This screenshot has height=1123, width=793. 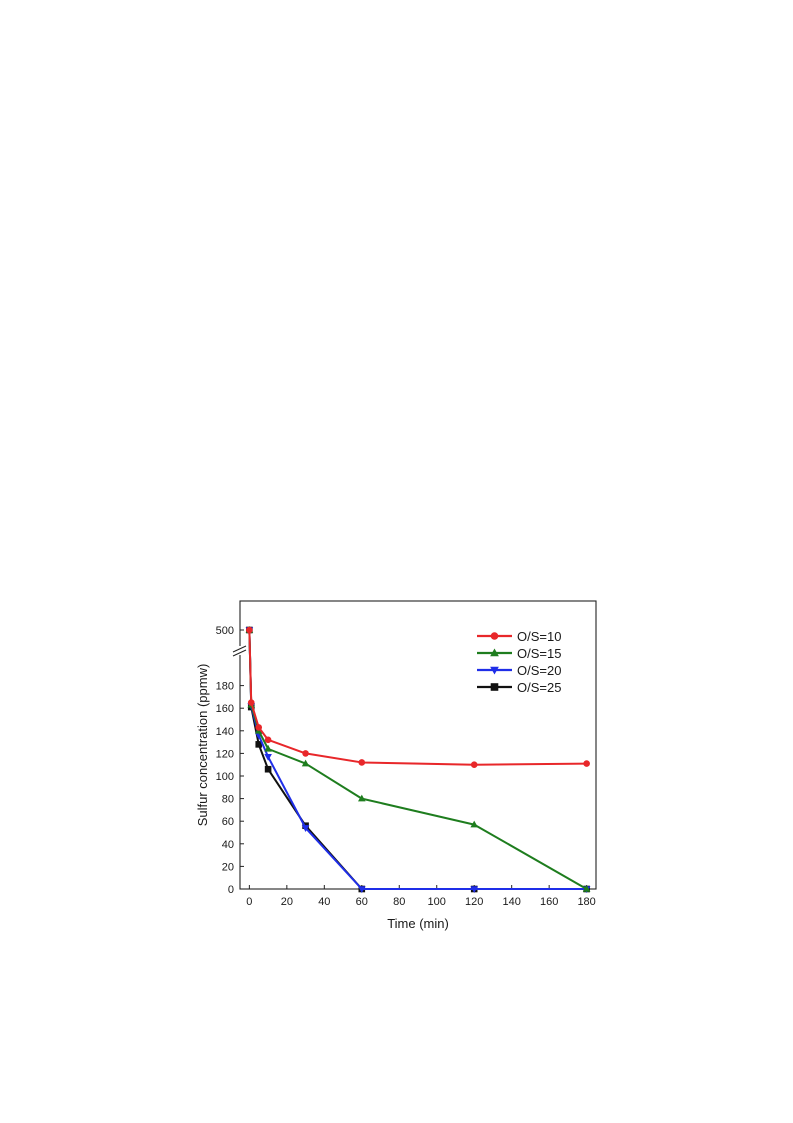 What do you see at coordinates (239, 651) in the screenshot?
I see `y-axis-break` at bounding box center [239, 651].